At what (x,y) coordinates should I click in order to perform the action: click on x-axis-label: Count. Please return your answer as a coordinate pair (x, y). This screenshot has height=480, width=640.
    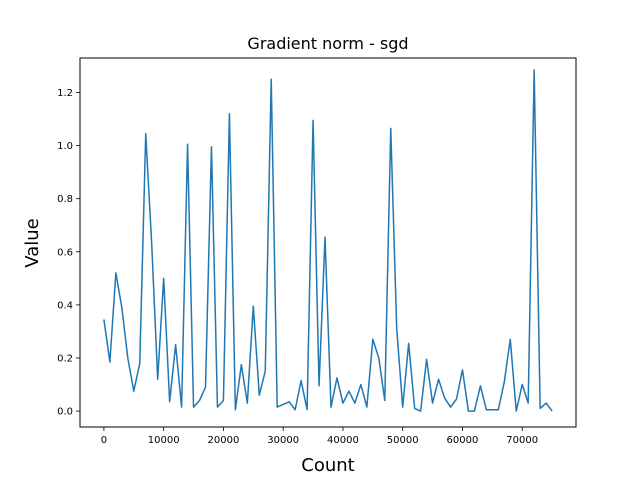
    Looking at the image, I should click on (327, 465).